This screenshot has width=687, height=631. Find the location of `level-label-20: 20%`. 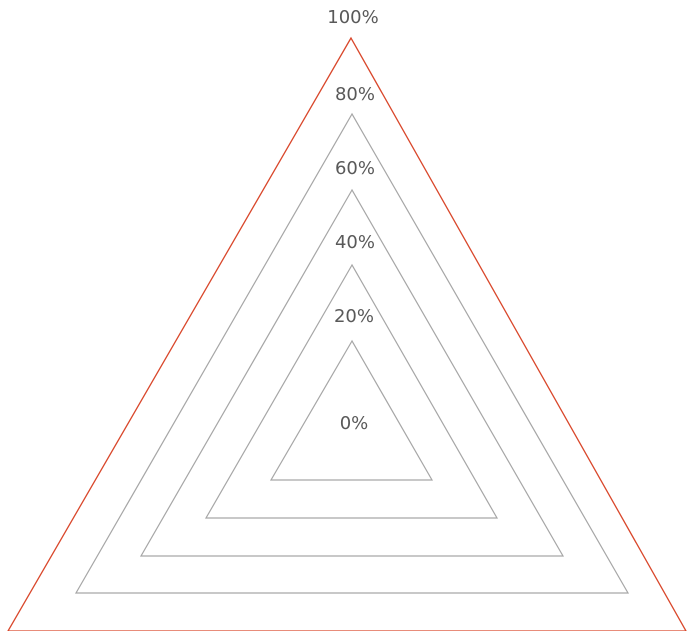

level-label-20: 20% is located at coordinates (354, 316).